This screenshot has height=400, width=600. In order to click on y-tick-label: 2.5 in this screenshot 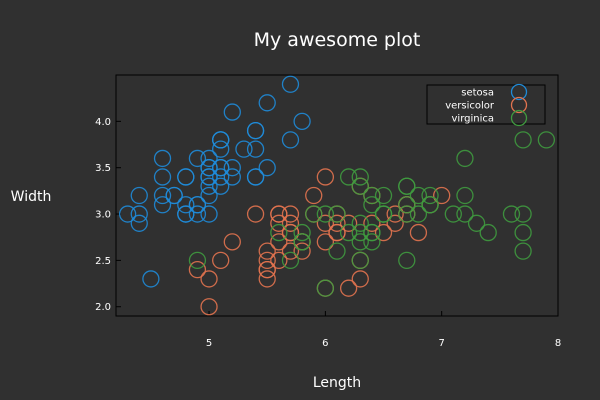, I will do `click(103, 261)`.